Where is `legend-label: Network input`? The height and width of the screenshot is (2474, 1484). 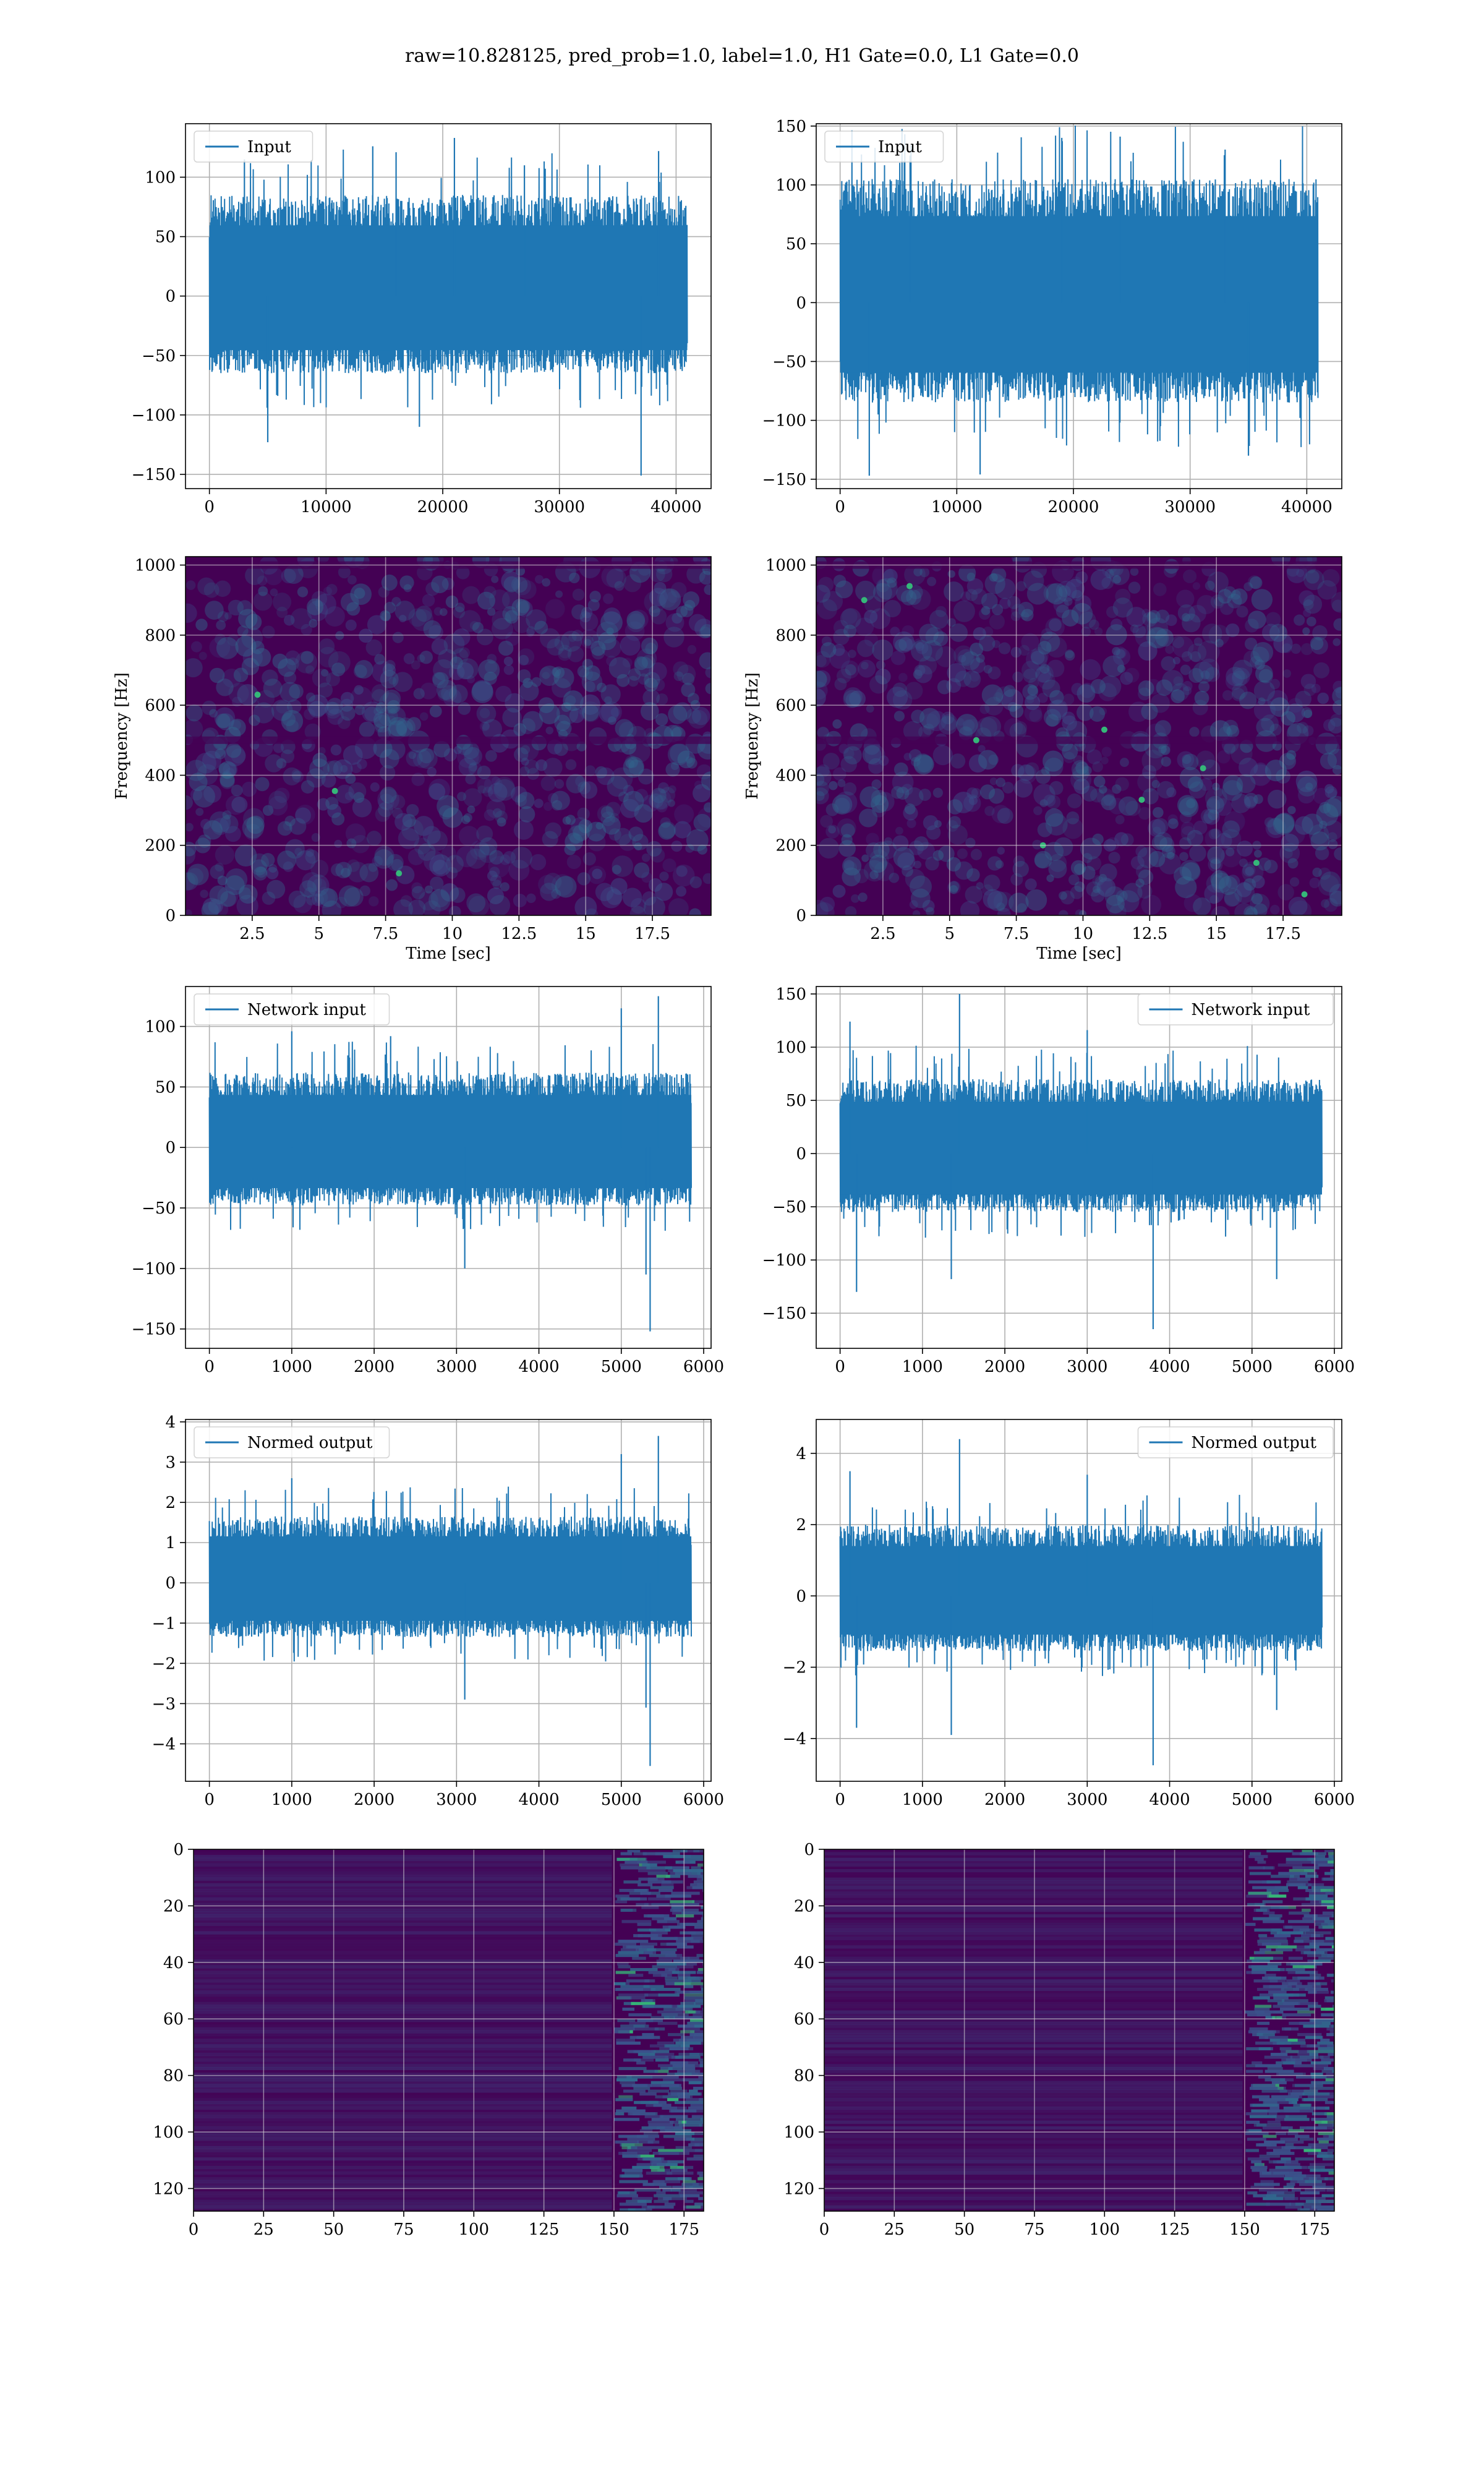
legend-label: Network input is located at coordinates (306, 1010).